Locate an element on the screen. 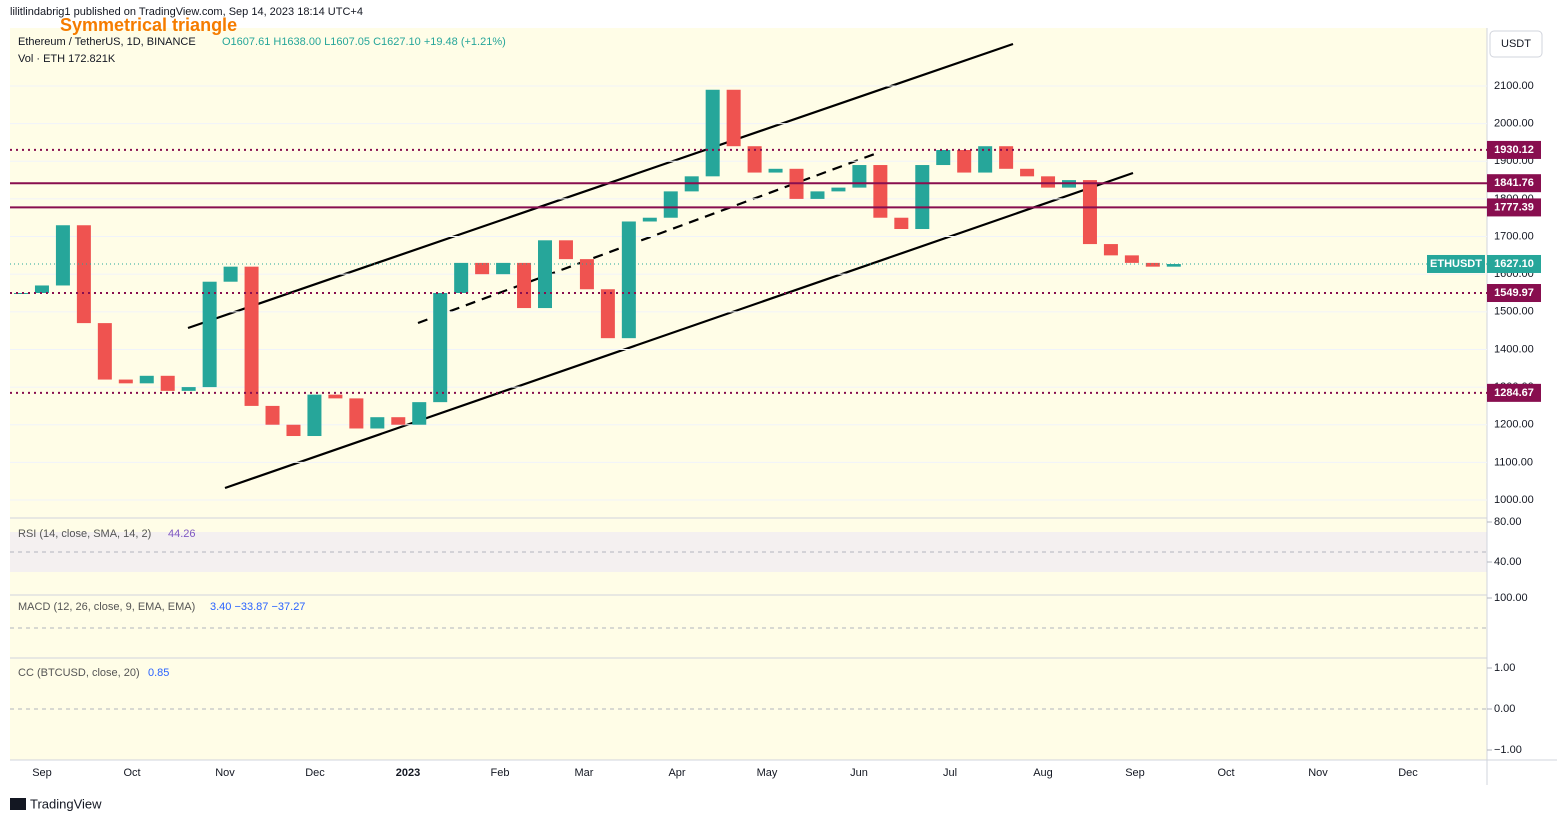 The image size is (1557, 828). price-tick-label: 1100.00 is located at coordinates (1513, 462).